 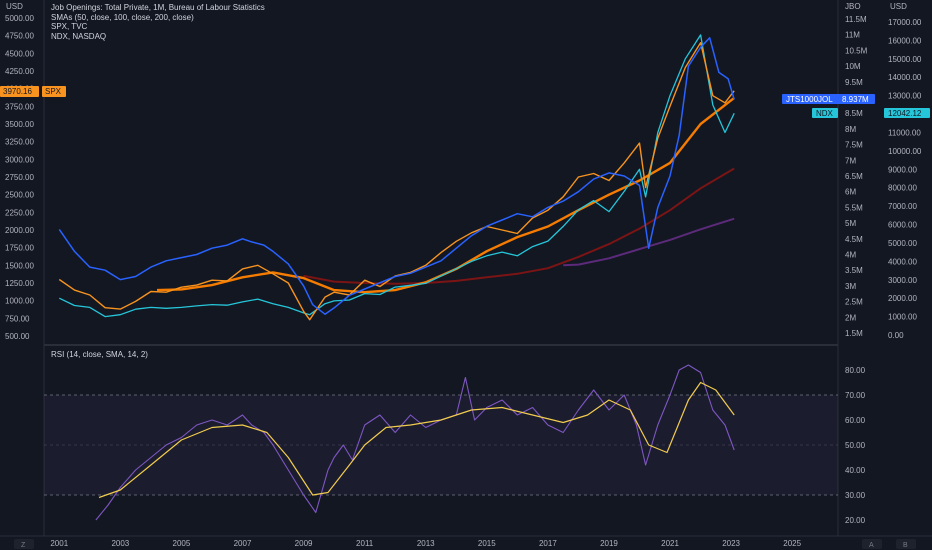 What do you see at coordinates (649, 242) in the screenshot?
I see `sma200-line` at bounding box center [649, 242].